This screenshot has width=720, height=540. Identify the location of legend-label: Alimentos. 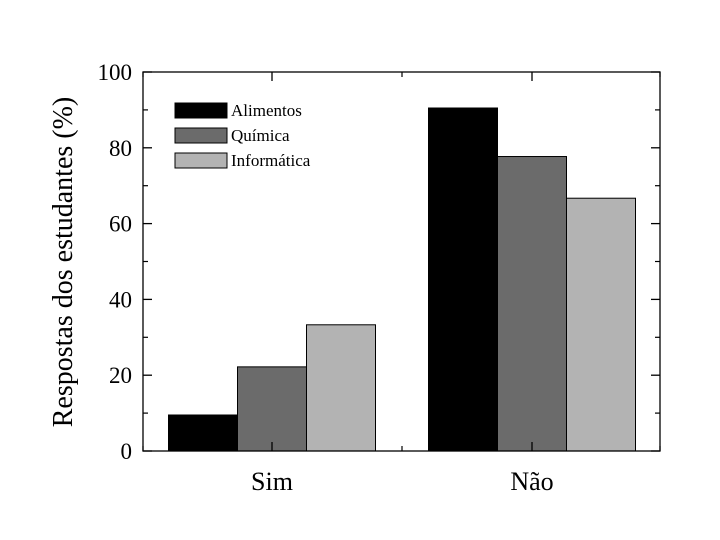
(266, 110).